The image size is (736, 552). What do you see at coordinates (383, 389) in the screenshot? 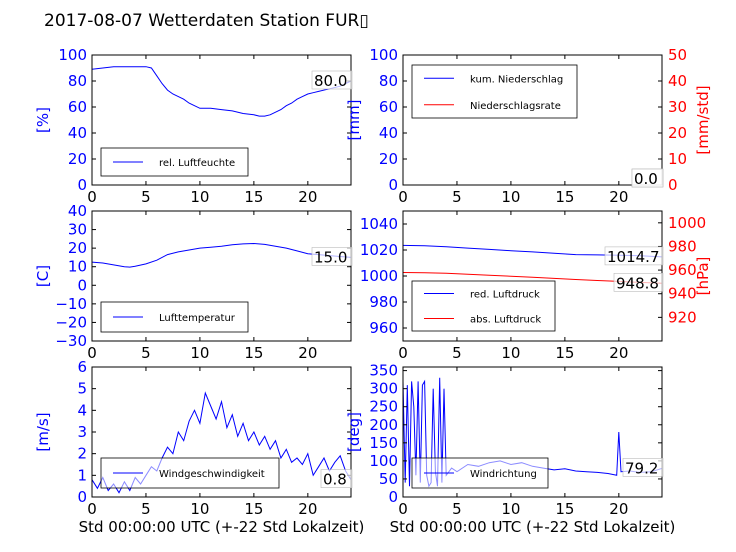
I see `y-tick-label: 300` at bounding box center [383, 389].